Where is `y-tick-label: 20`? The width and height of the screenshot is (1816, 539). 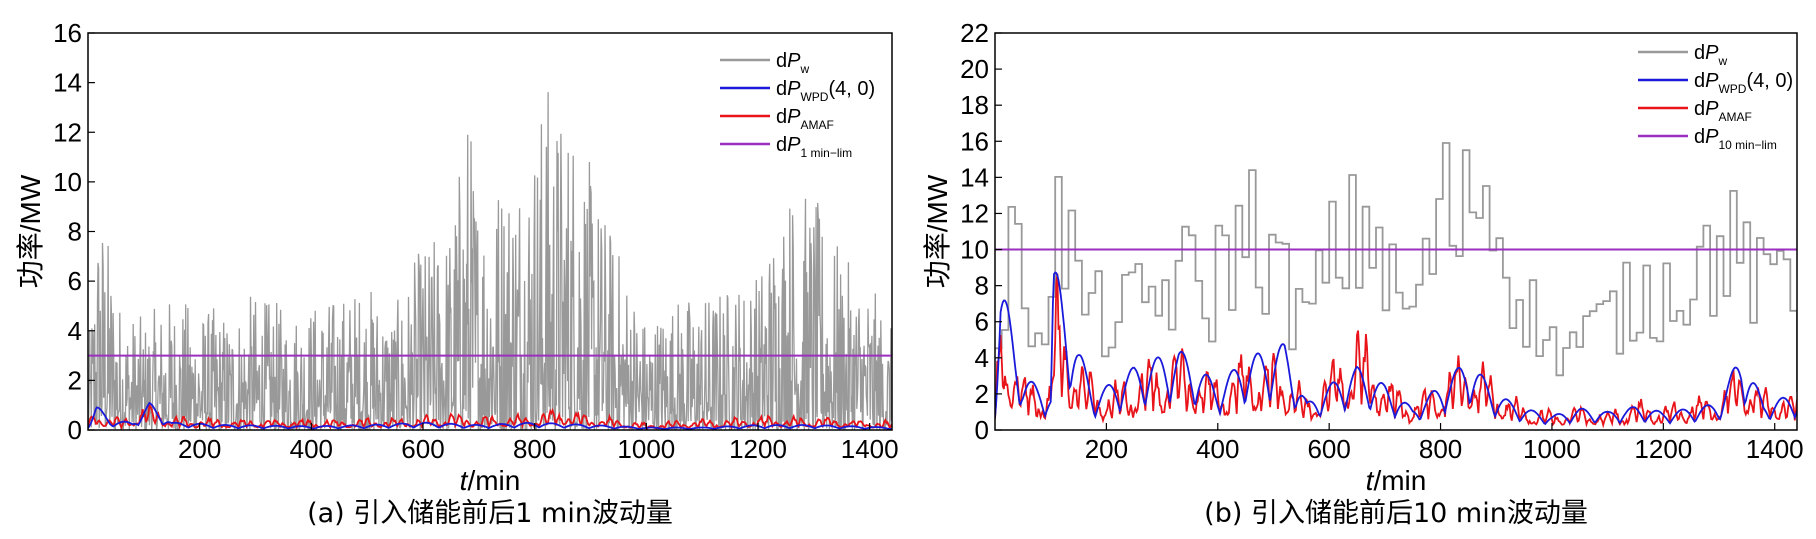
y-tick-label: 20 is located at coordinates (974, 69).